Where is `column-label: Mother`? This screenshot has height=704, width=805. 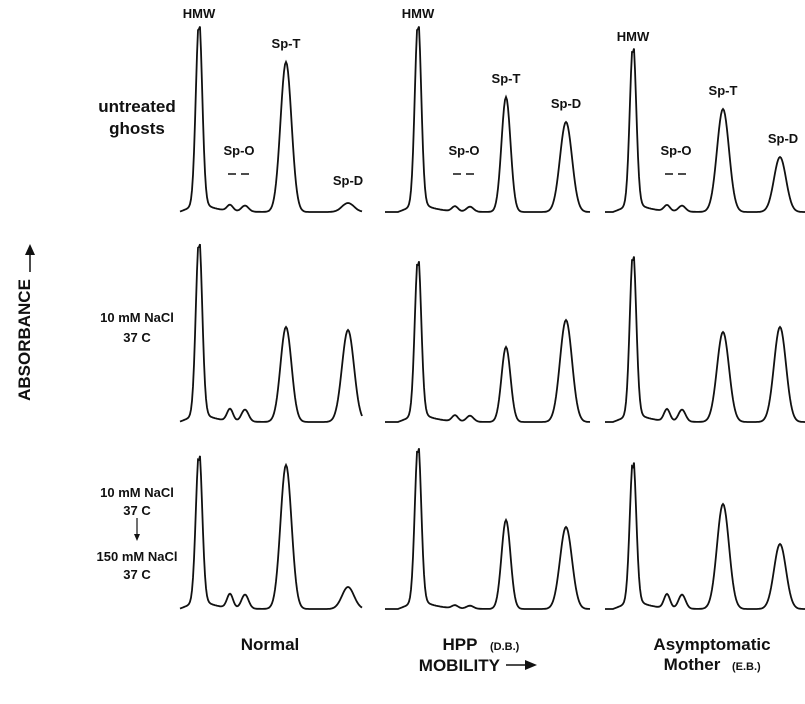 column-label: Mother is located at coordinates (692, 664).